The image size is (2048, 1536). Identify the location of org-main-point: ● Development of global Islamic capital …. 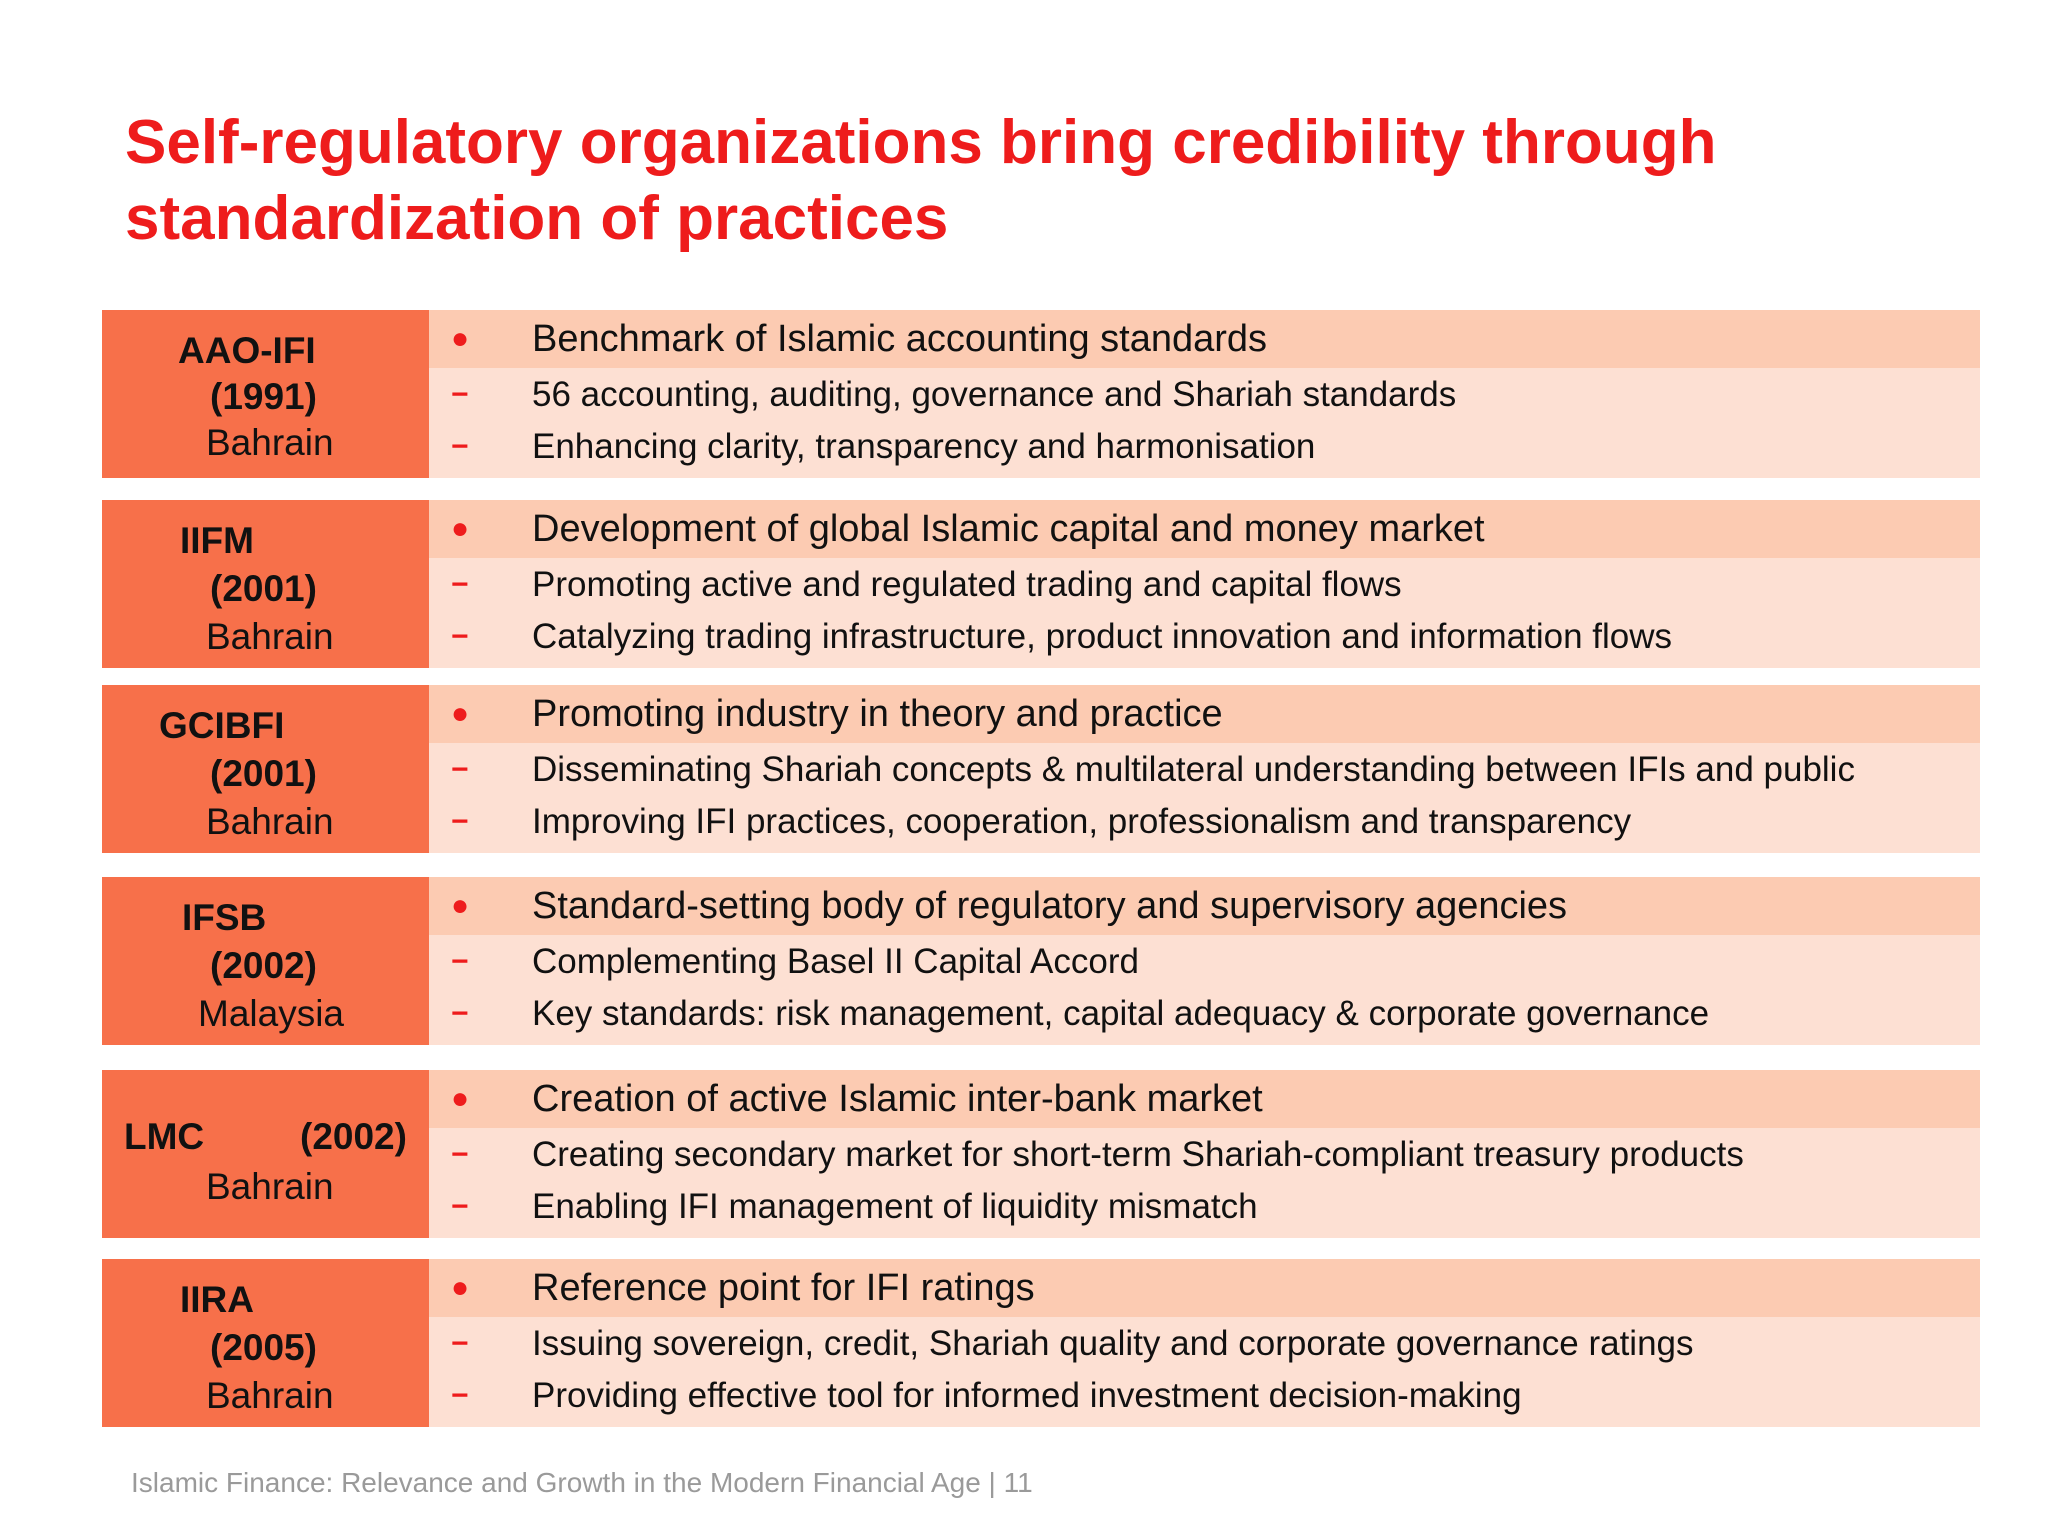
(1204, 529).